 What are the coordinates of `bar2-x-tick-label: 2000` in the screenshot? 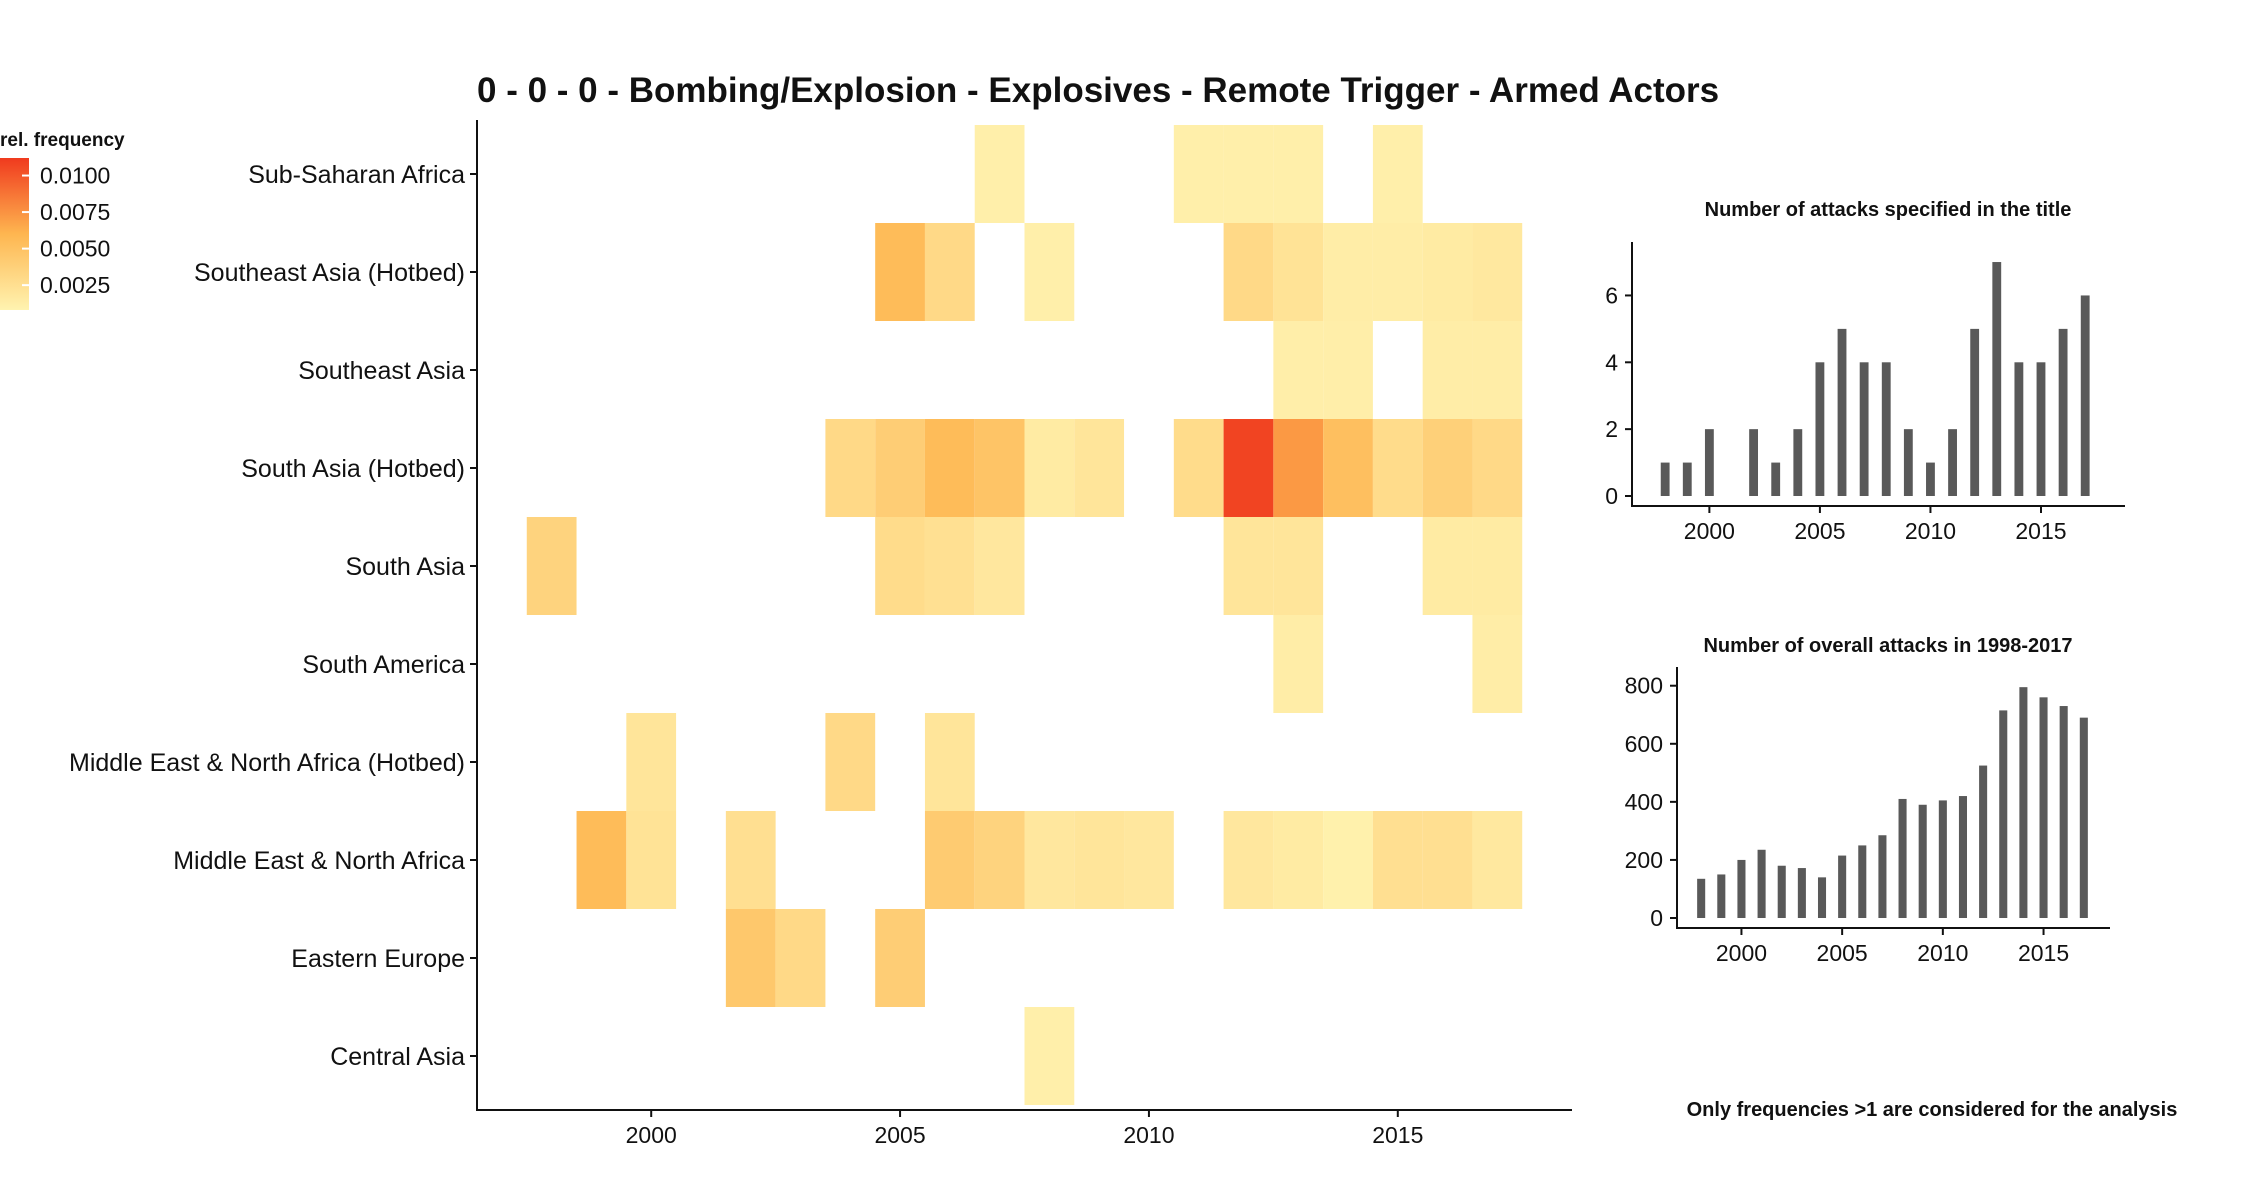 It's located at (1741, 953).